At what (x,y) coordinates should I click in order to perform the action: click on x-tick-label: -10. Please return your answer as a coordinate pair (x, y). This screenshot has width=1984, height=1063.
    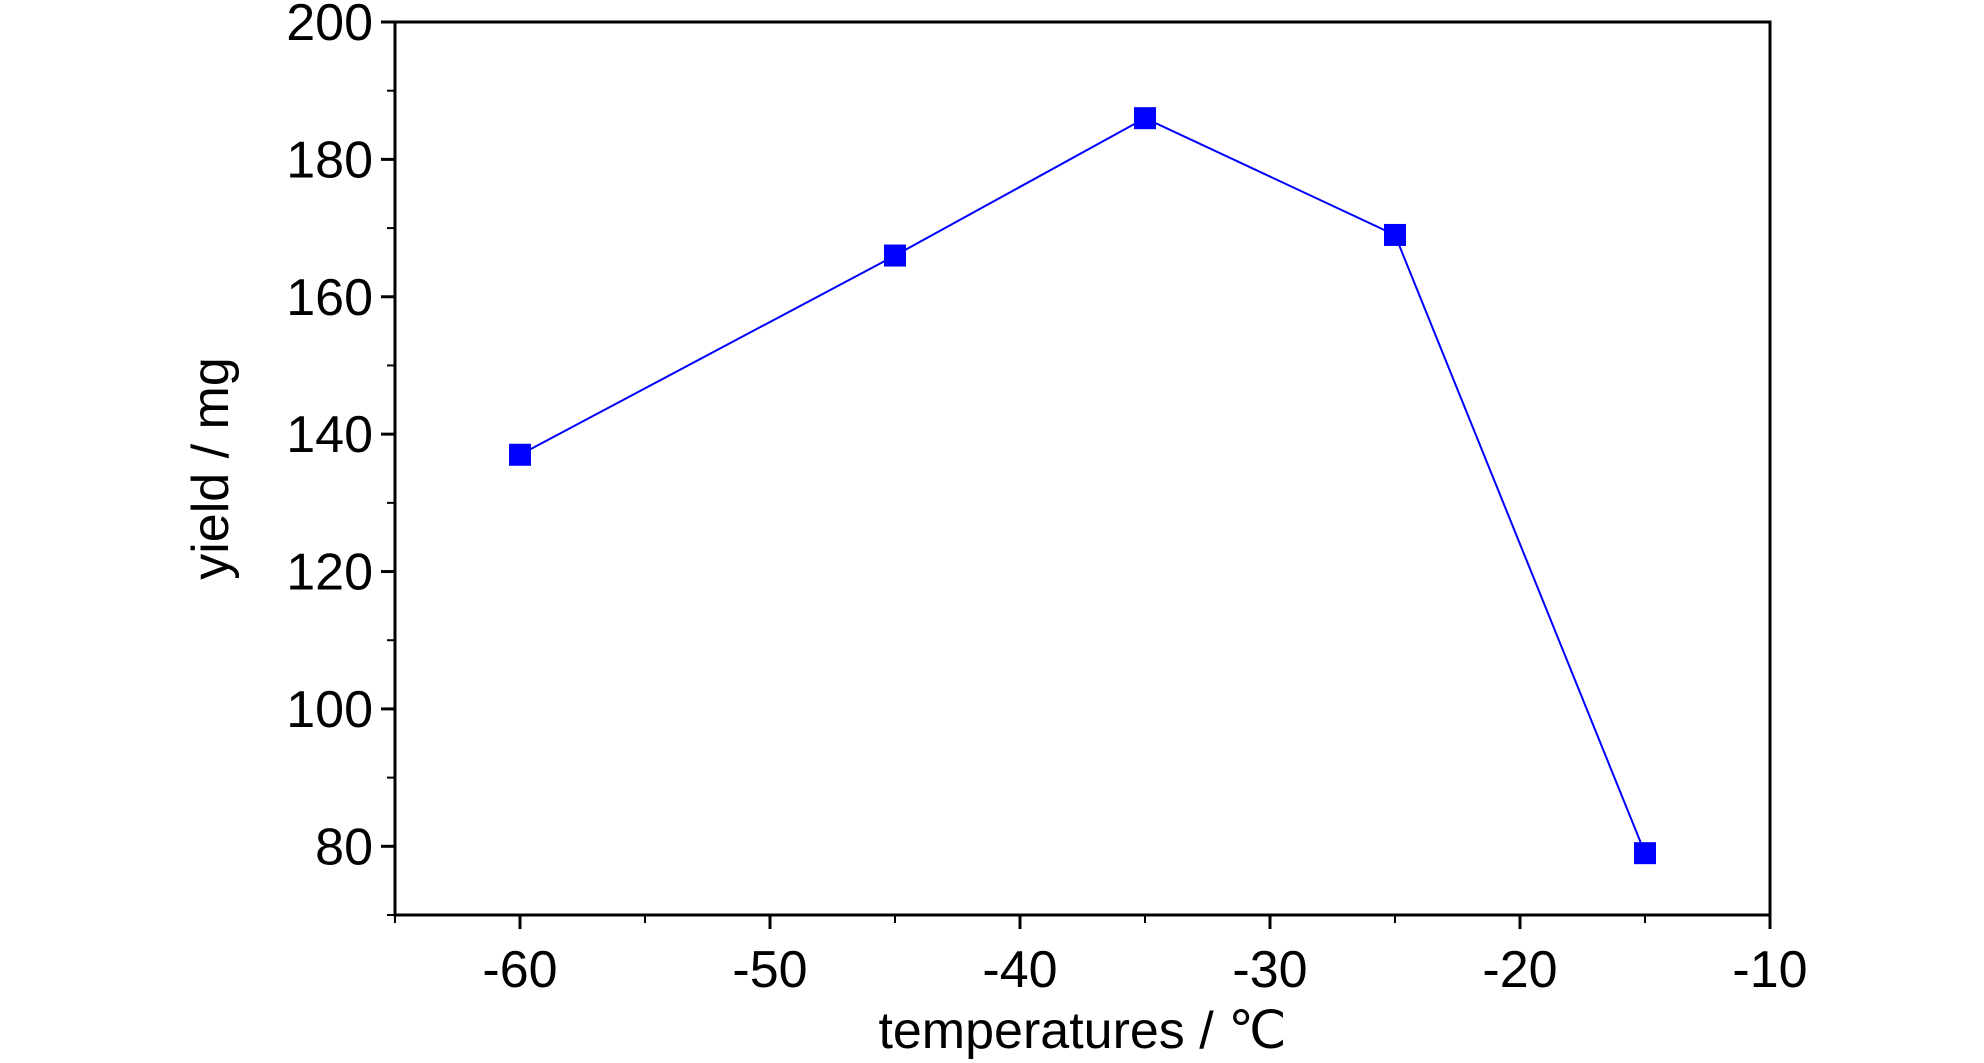
    Looking at the image, I should click on (1769, 970).